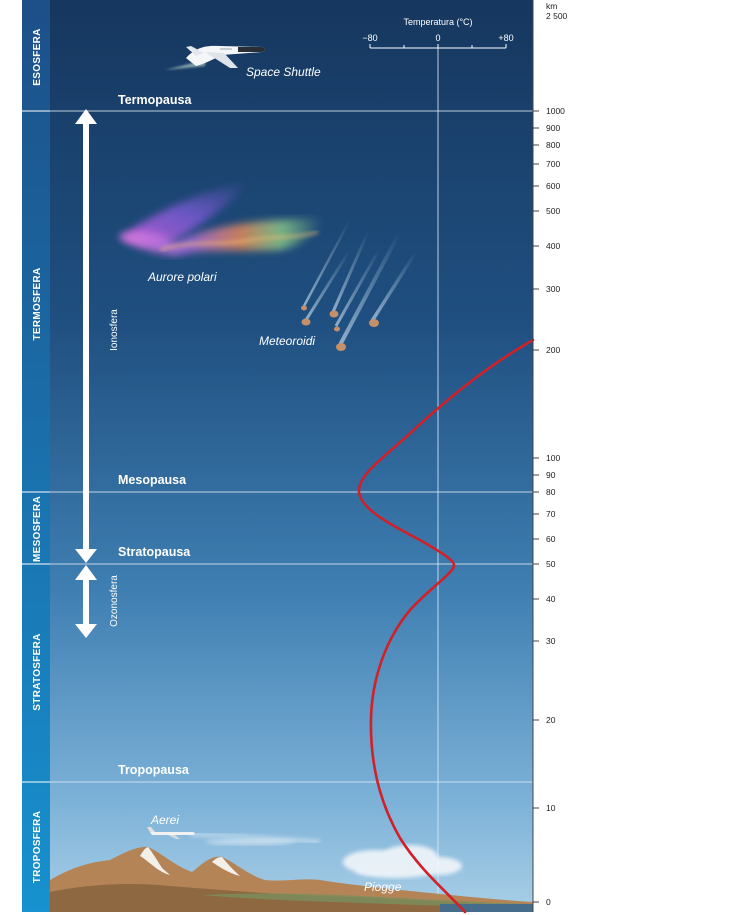 The image size is (738, 915). Describe the element at coordinates (437, 38) in the screenshot. I see `temp-tick-zero: 0` at that location.